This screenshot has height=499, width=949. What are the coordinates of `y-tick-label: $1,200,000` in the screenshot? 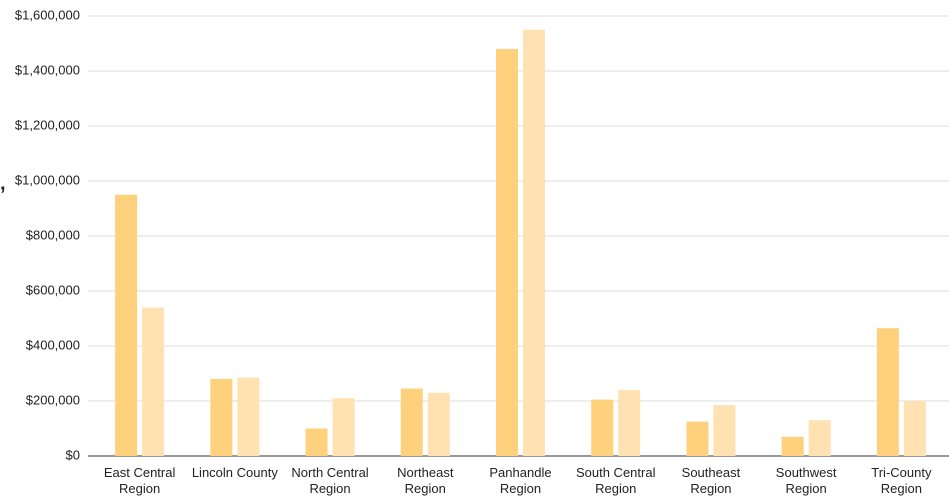 It's located at (47, 124).